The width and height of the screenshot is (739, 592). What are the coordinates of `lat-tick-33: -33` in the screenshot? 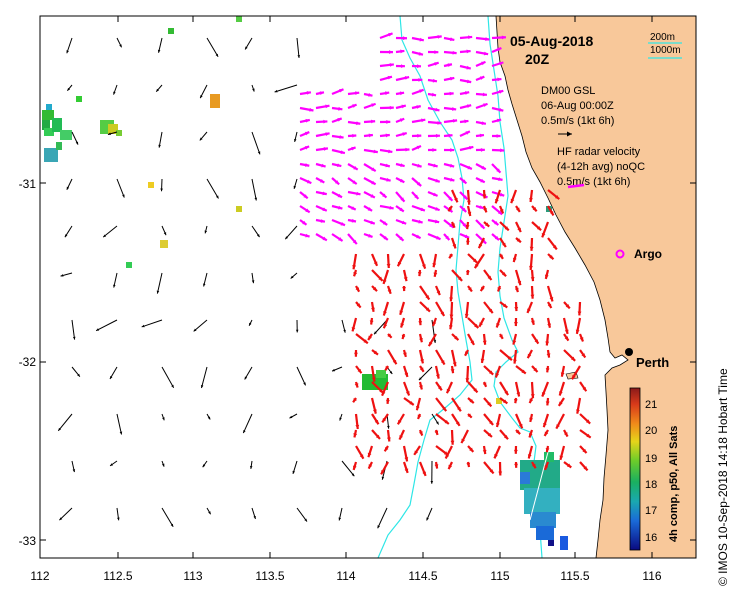 It's located at (28, 541).